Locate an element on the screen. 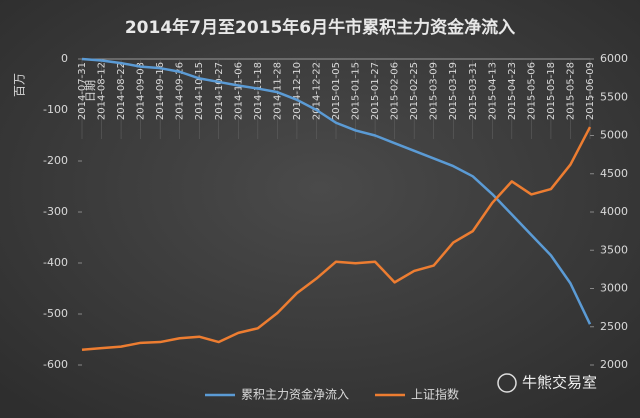 Image resolution: width=640 pixels, height=418 pixels. y2-tick-label: 4500 is located at coordinates (614, 173).